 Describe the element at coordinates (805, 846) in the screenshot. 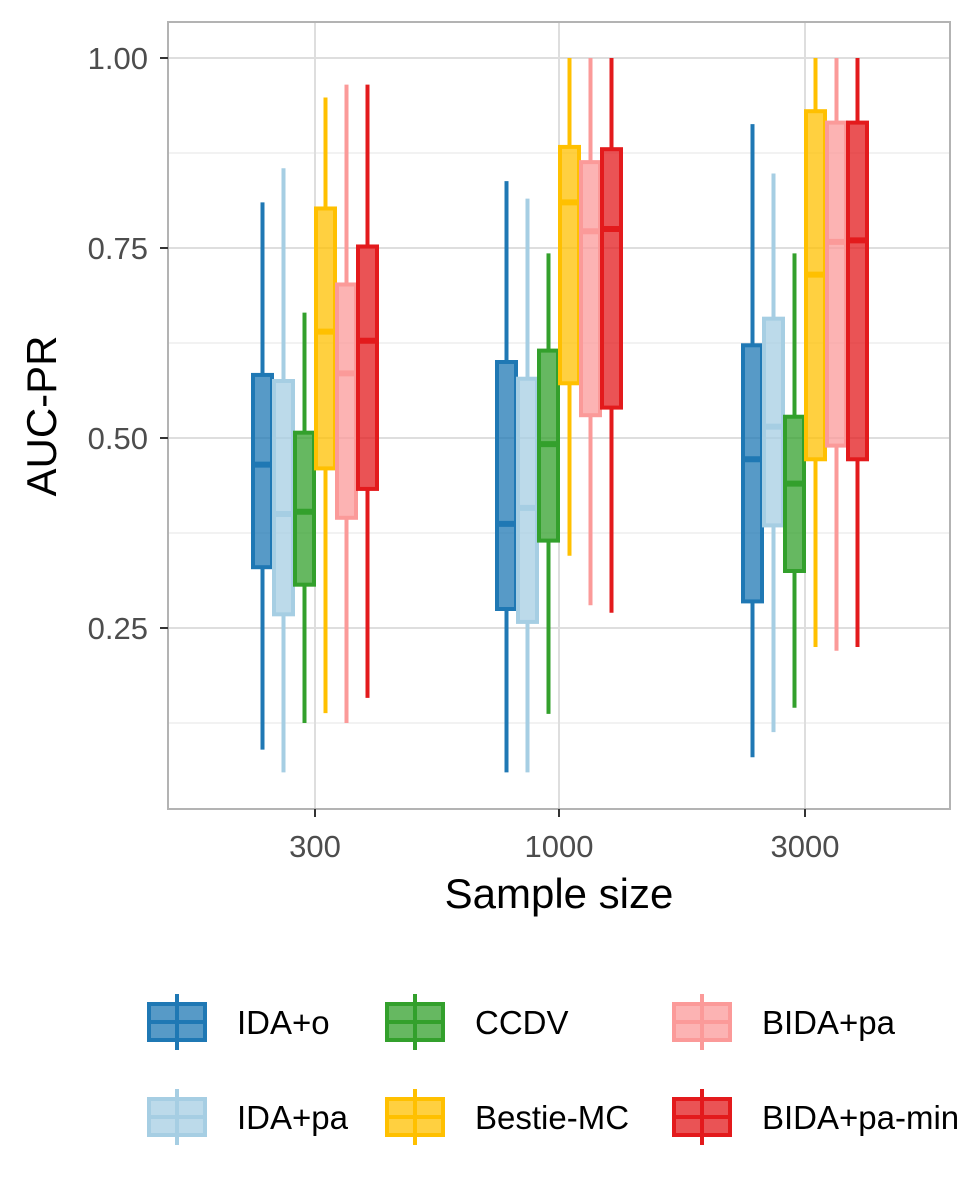

I see `x-tick-label: 3000` at that location.